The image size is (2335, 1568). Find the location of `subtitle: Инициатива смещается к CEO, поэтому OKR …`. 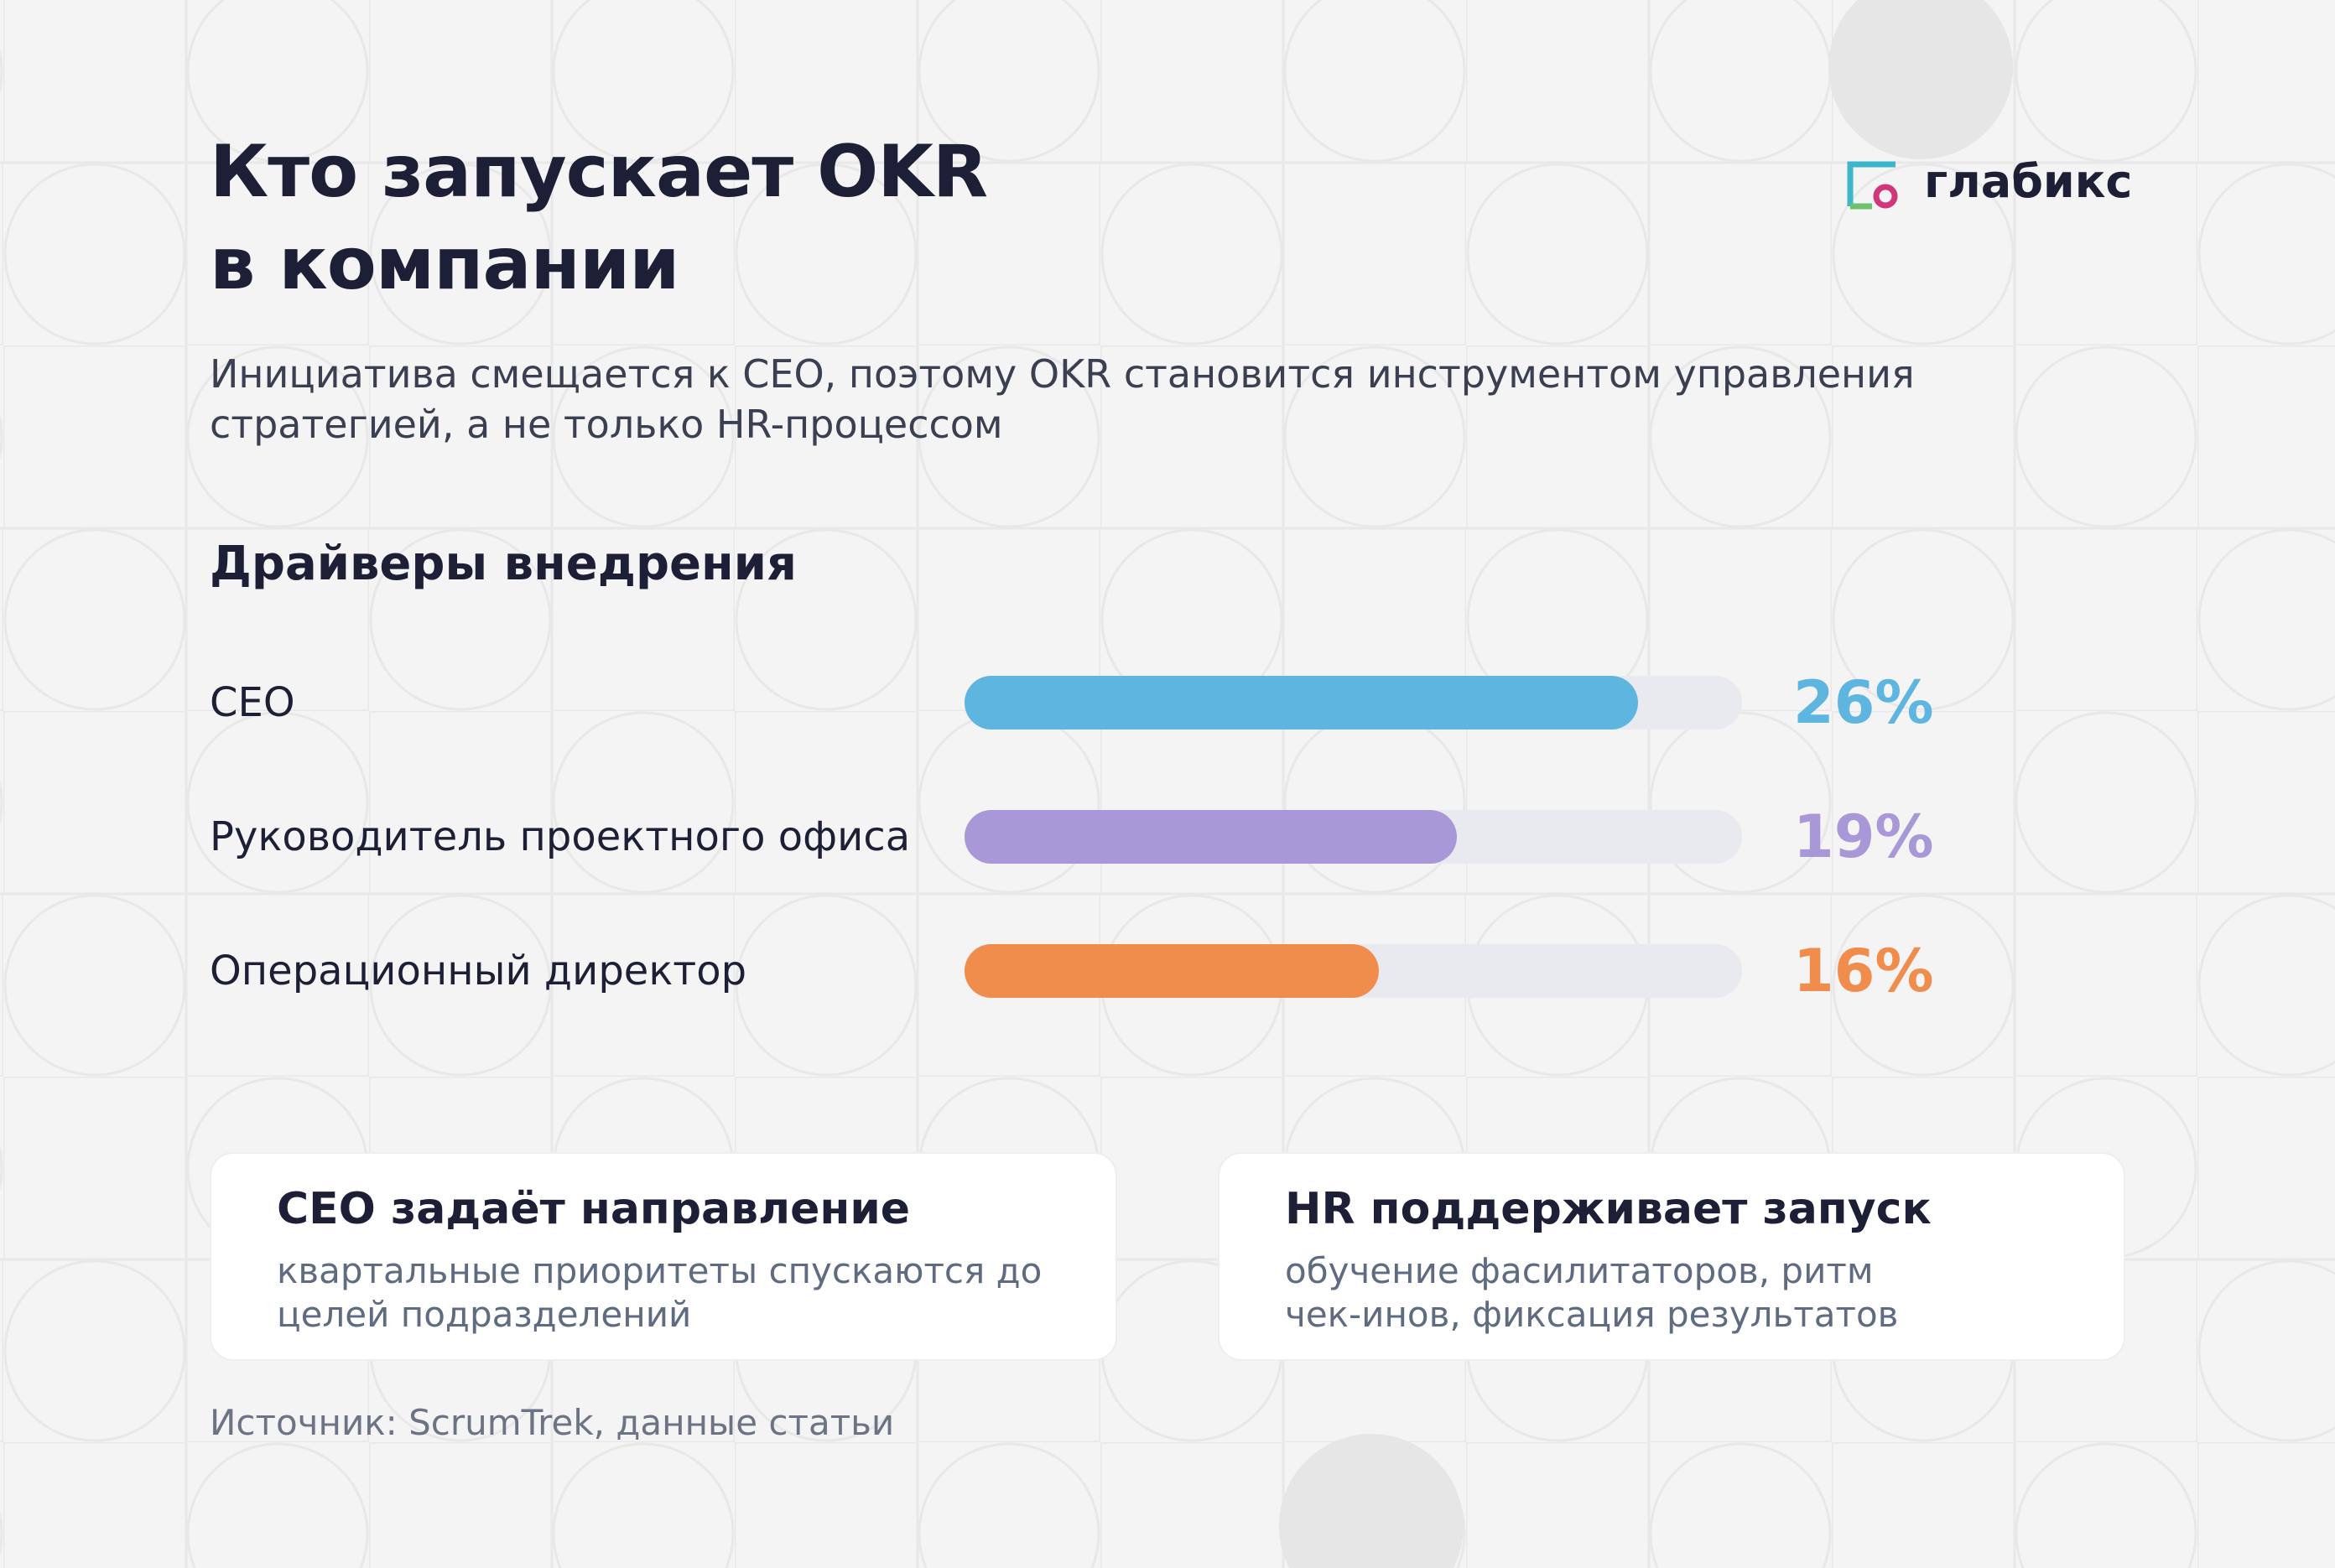

subtitle: Инициатива смещается к CEO, поэтому OKR … is located at coordinates (1062, 399).